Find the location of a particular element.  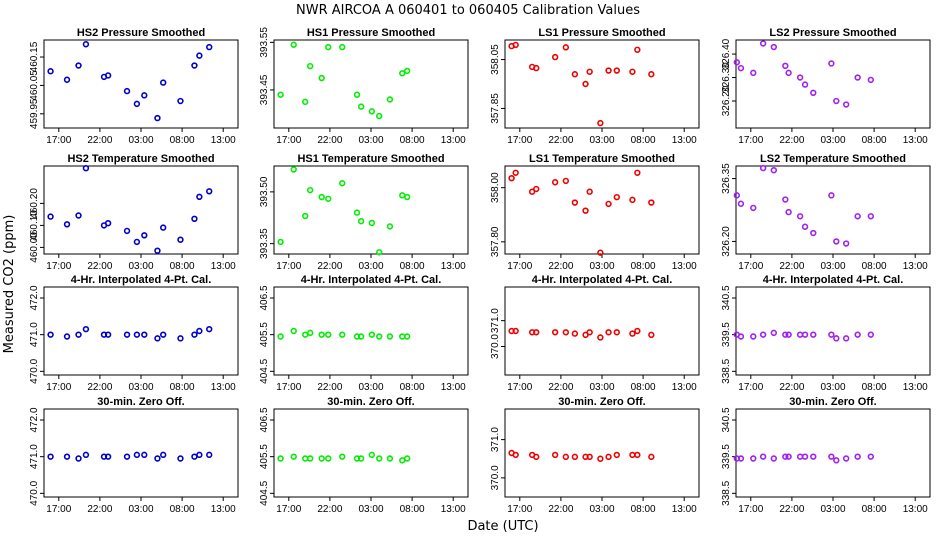

y-tick-label: 338.5 is located at coordinates (726, 370).